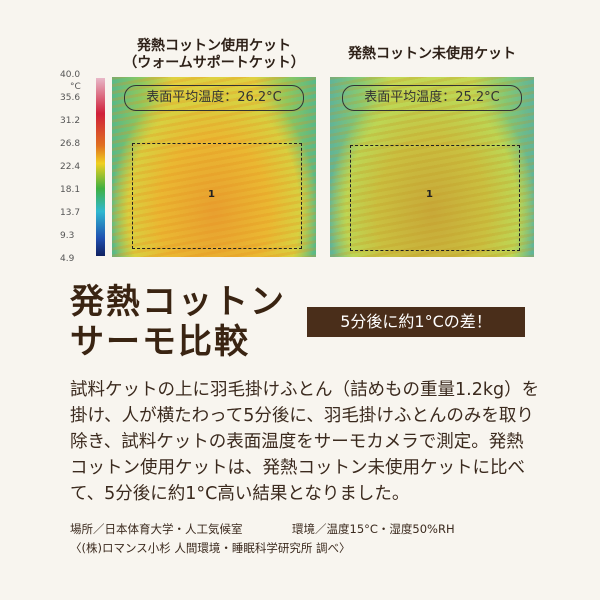 The width and height of the screenshot is (600, 600). I want to click on scale-tick-label: 35.6, so click(70, 98).